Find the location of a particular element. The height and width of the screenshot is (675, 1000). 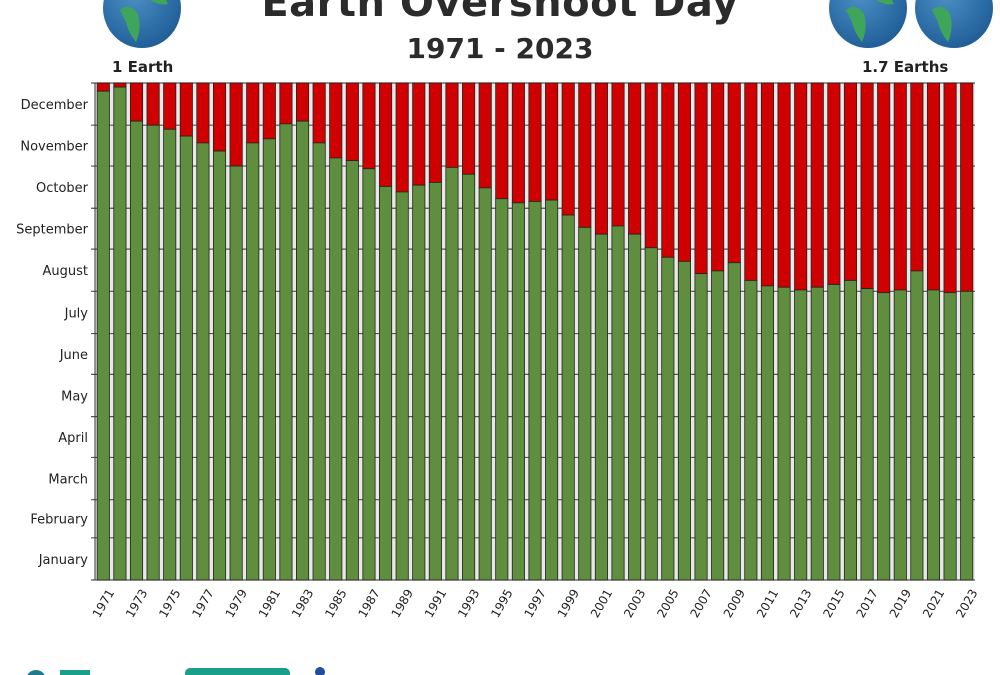

bar-after-overshoot-1981 is located at coordinates (269, 111).